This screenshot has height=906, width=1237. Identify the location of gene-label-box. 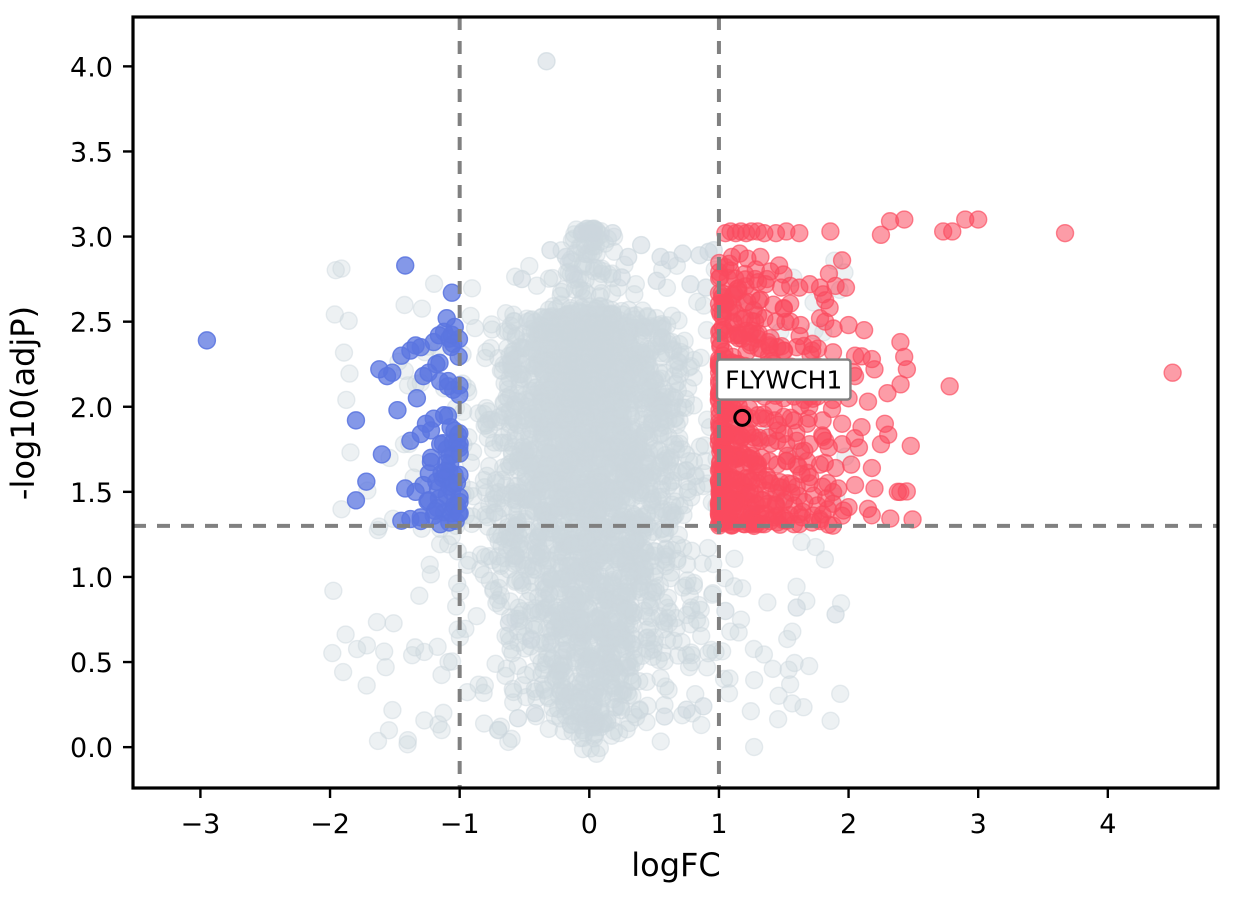
(783, 379).